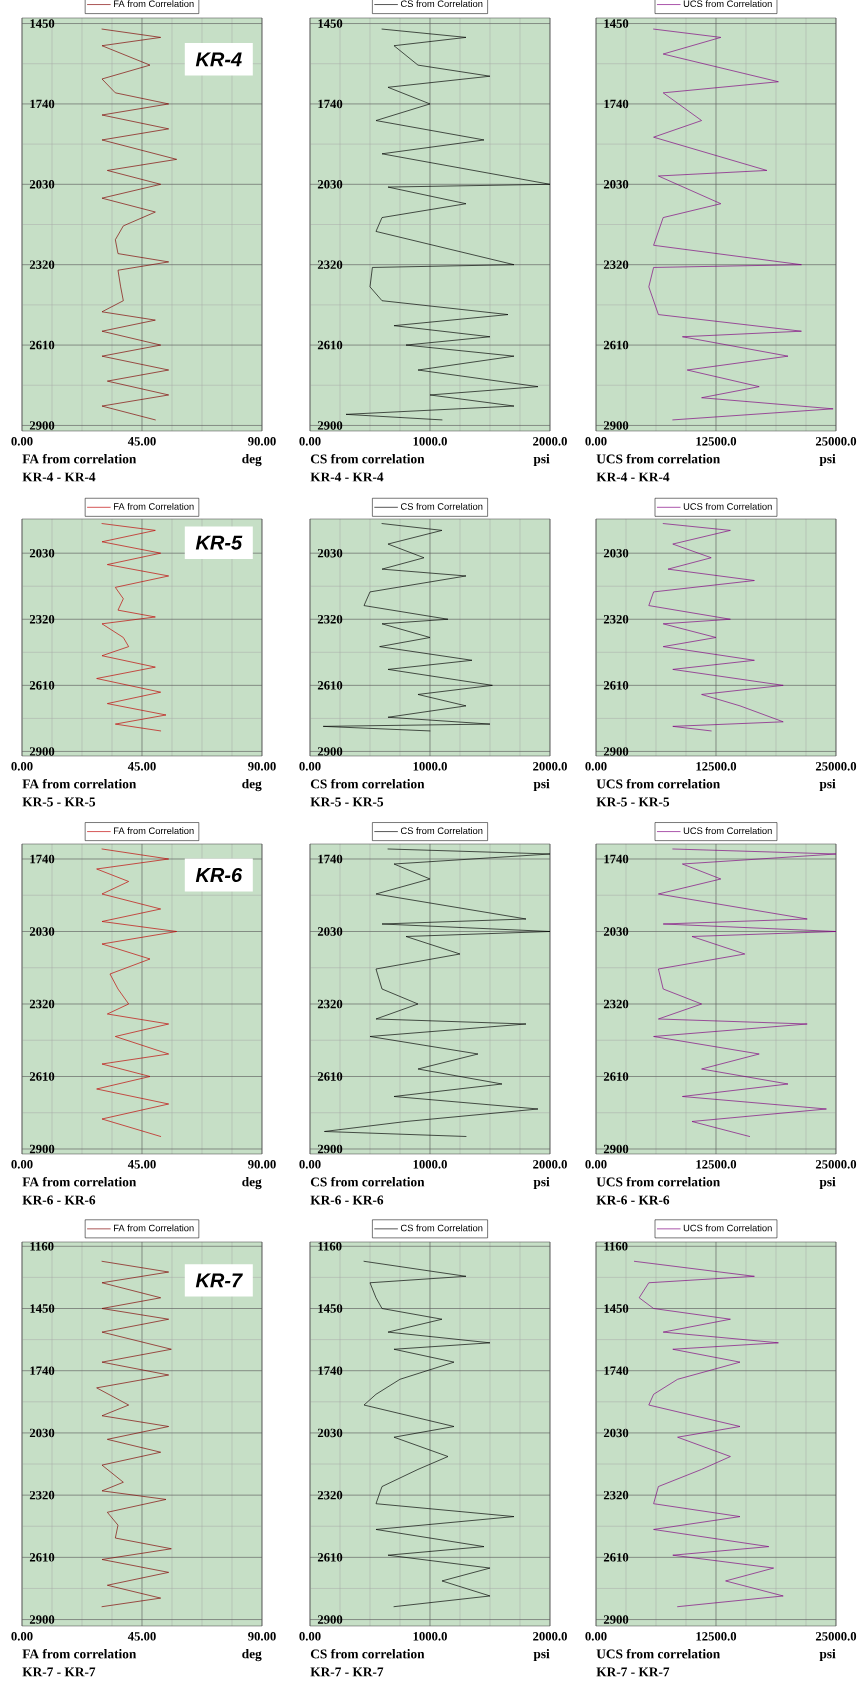 The height and width of the screenshot is (1696, 866). What do you see at coordinates (252, 1183) in the screenshot?
I see `text: deg` at bounding box center [252, 1183].